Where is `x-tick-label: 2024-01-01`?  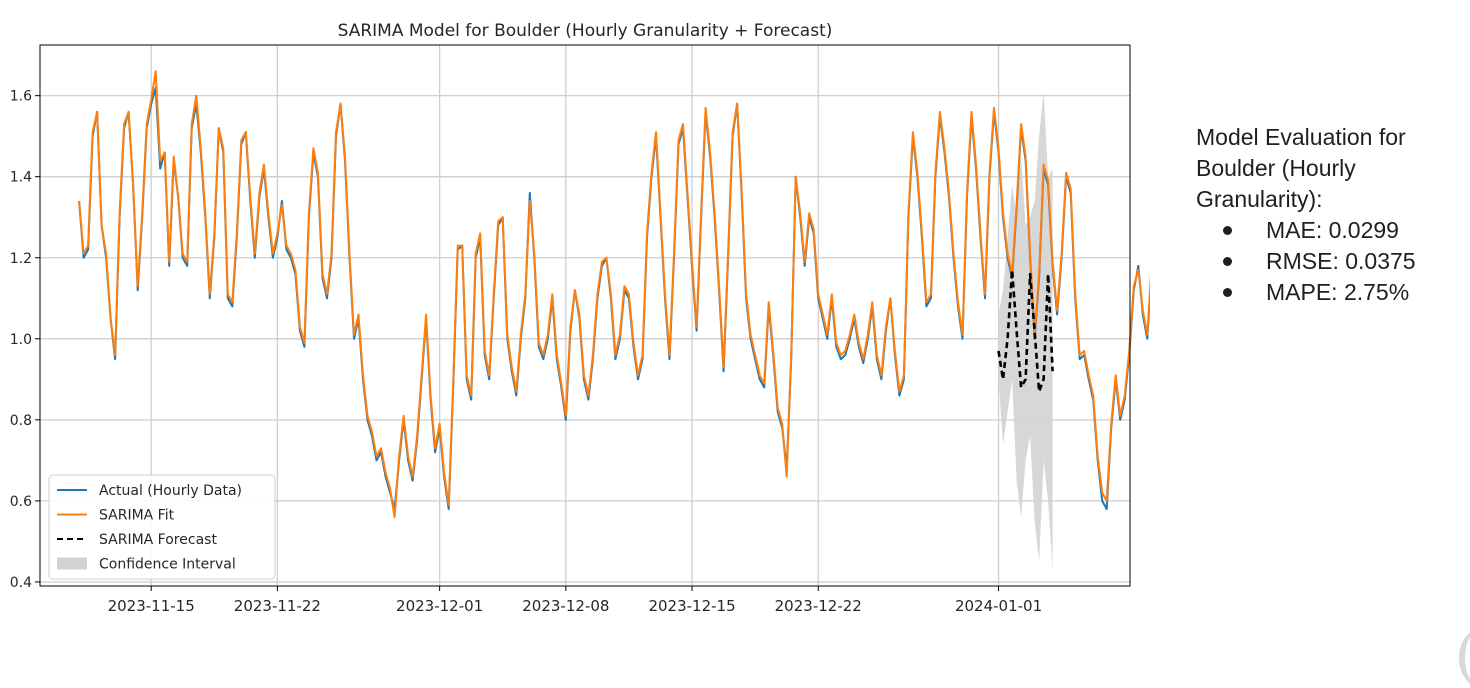 x-tick-label: 2024-01-01 is located at coordinates (998, 606).